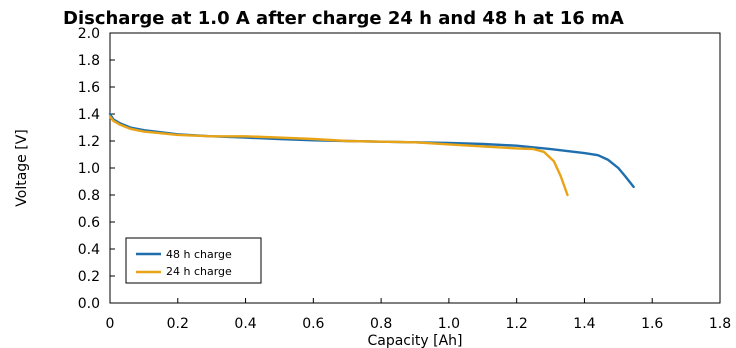  I want to click on x-tick-label: 0.6, so click(313, 324).